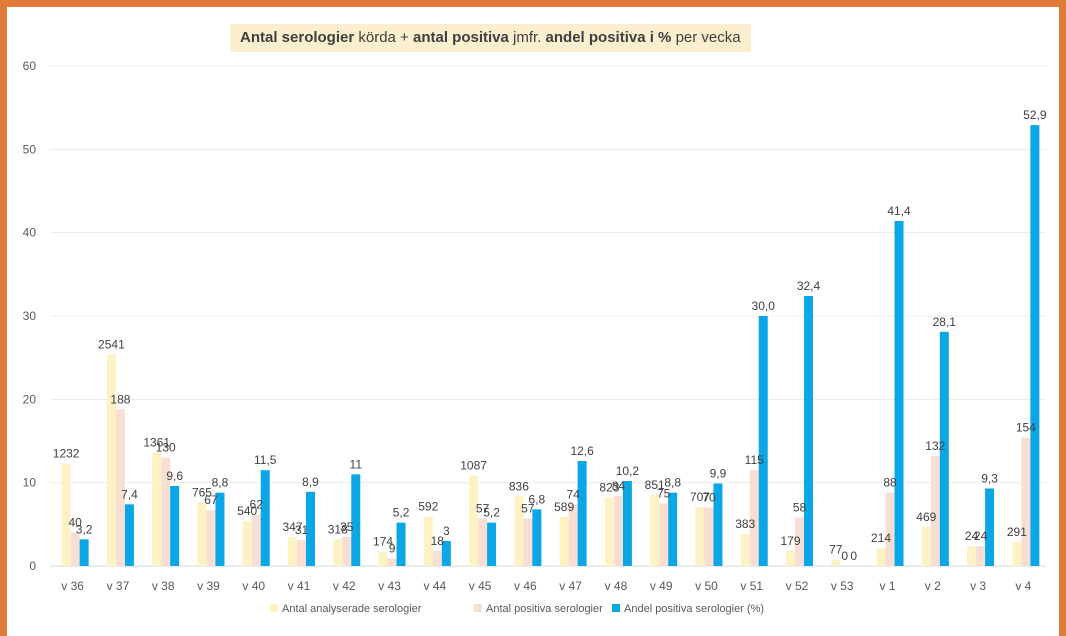 This screenshot has width=1066, height=636. What do you see at coordinates (570, 586) in the screenshot?
I see `x-tick-v47: v 47` at bounding box center [570, 586].